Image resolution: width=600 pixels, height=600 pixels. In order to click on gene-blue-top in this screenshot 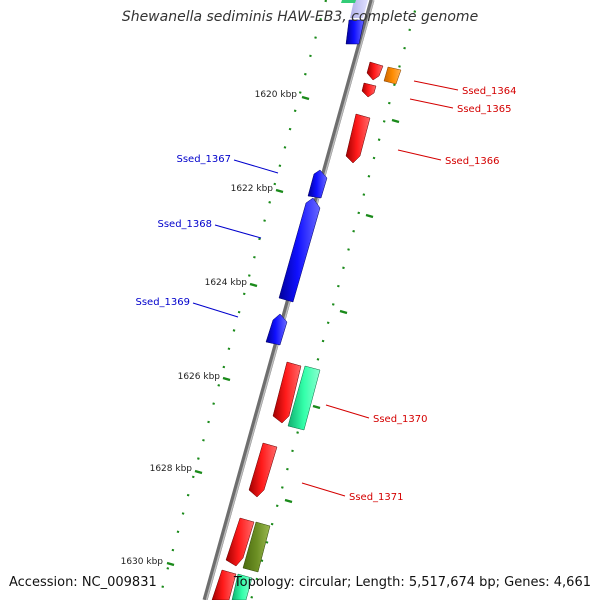, I will do `click(355, 32)`.